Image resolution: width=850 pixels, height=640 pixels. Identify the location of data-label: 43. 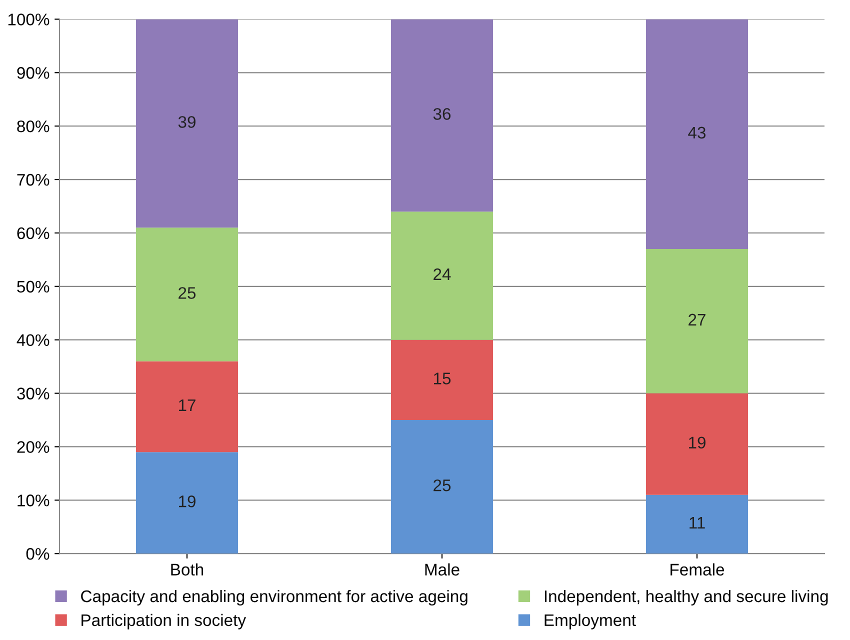
(697, 132).